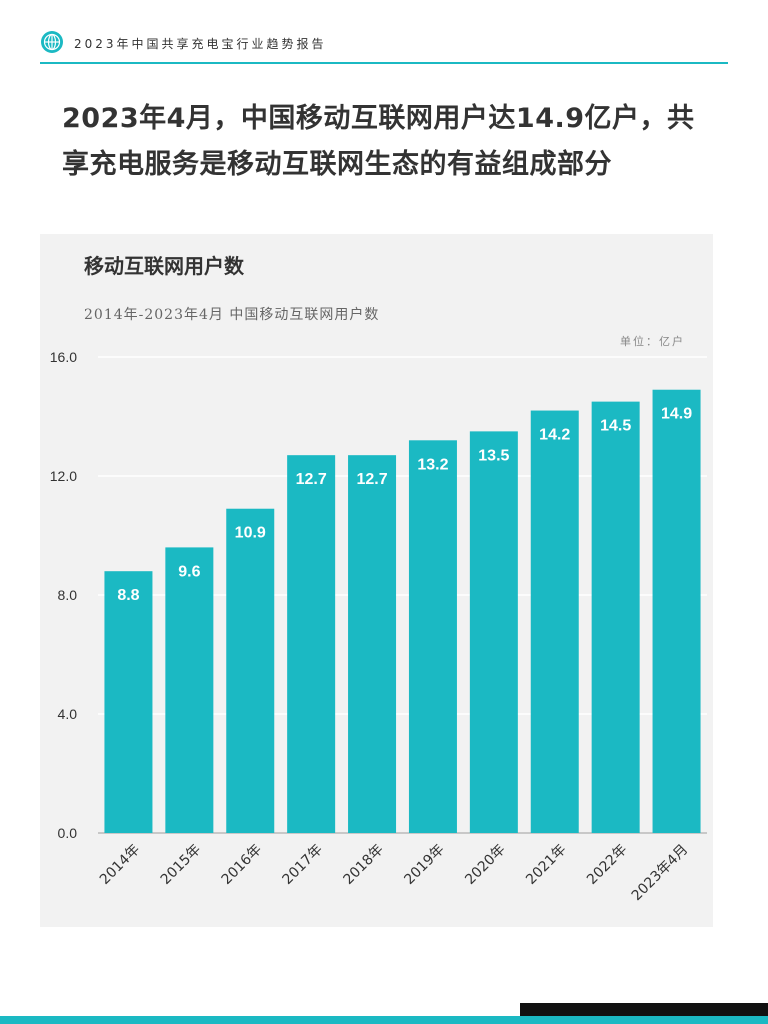 The image size is (768, 1024). What do you see at coordinates (615, 426) in the screenshot?
I see `bar-value-label: 14.5` at bounding box center [615, 426].